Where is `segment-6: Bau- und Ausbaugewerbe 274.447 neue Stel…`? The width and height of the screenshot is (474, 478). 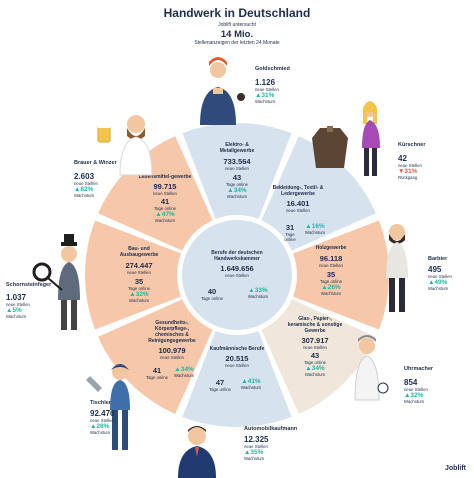 segment-6: Bau- und Ausbaugewerbe 274.447 neue Stel… is located at coordinates (139, 274).